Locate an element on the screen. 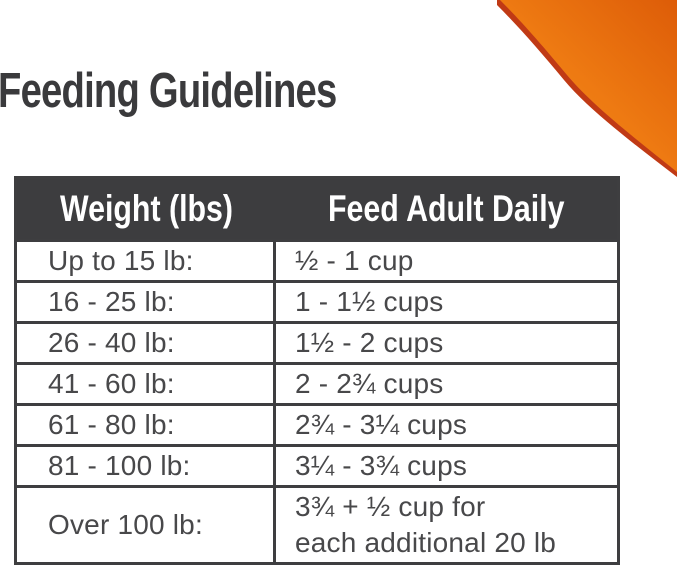  feed-line: 2 - 2¾ cups is located at coordinates (369, 383).